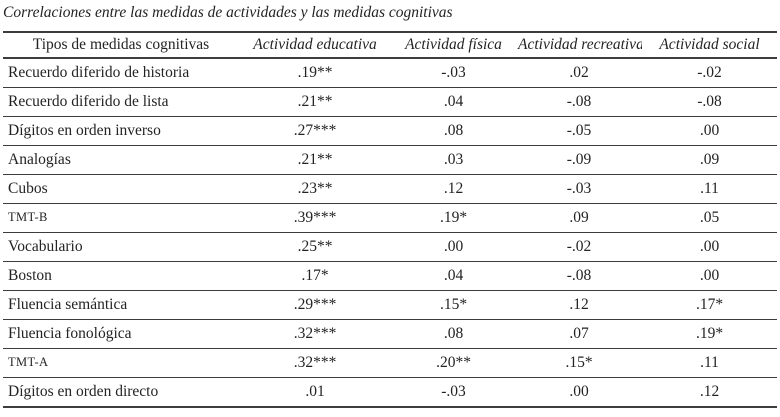  I want to click on cell-value: .19**, so click(315, 73).